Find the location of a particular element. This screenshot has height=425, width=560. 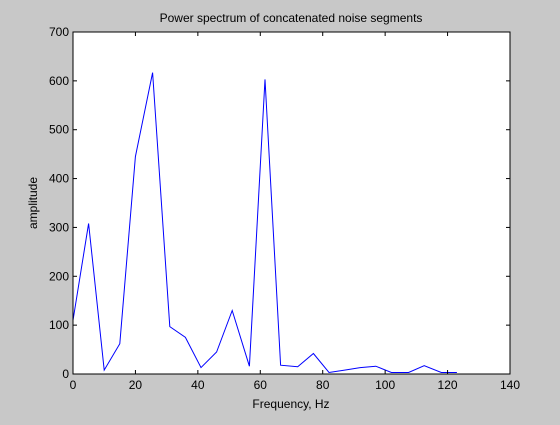

x-tick-label: 140 is located at coordinates (510, 385).